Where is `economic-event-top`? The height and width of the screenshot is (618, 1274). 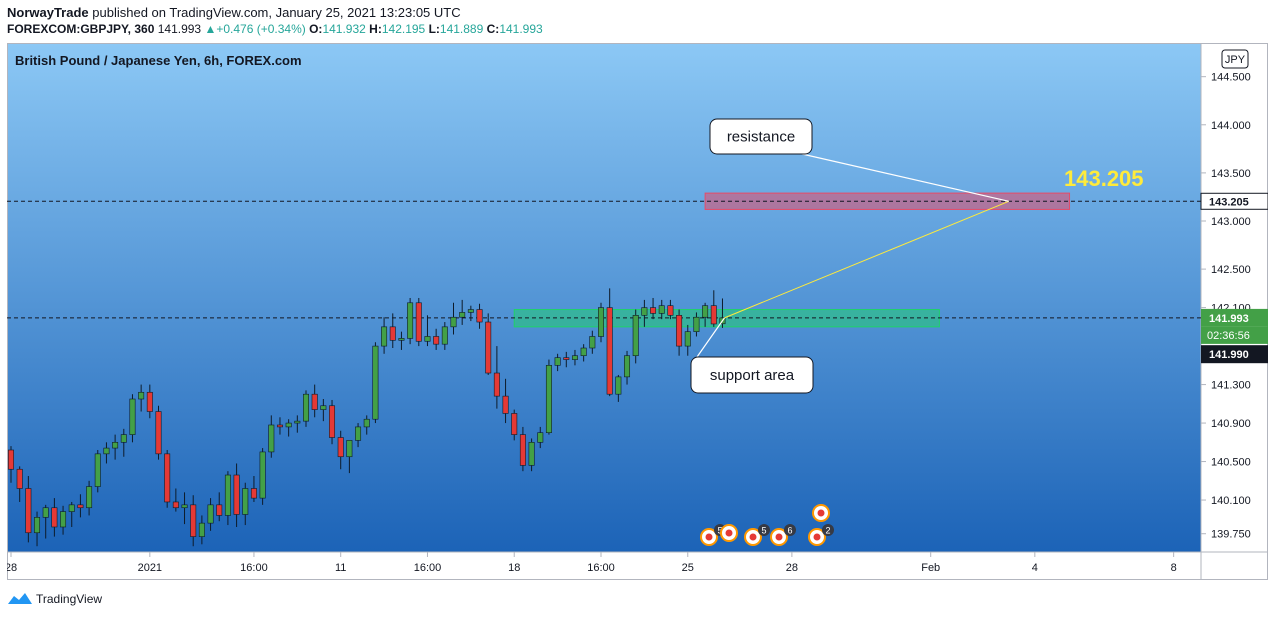
economic-event-top is located at coordinates (821, 513).